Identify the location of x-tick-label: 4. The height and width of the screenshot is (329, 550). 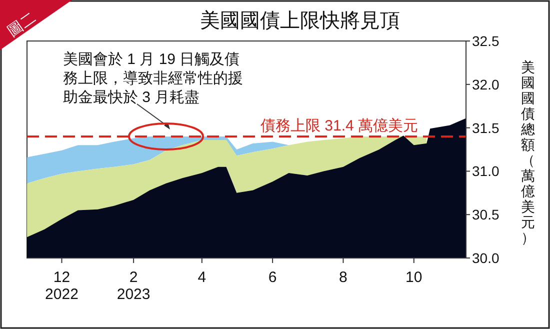
(202, 277).